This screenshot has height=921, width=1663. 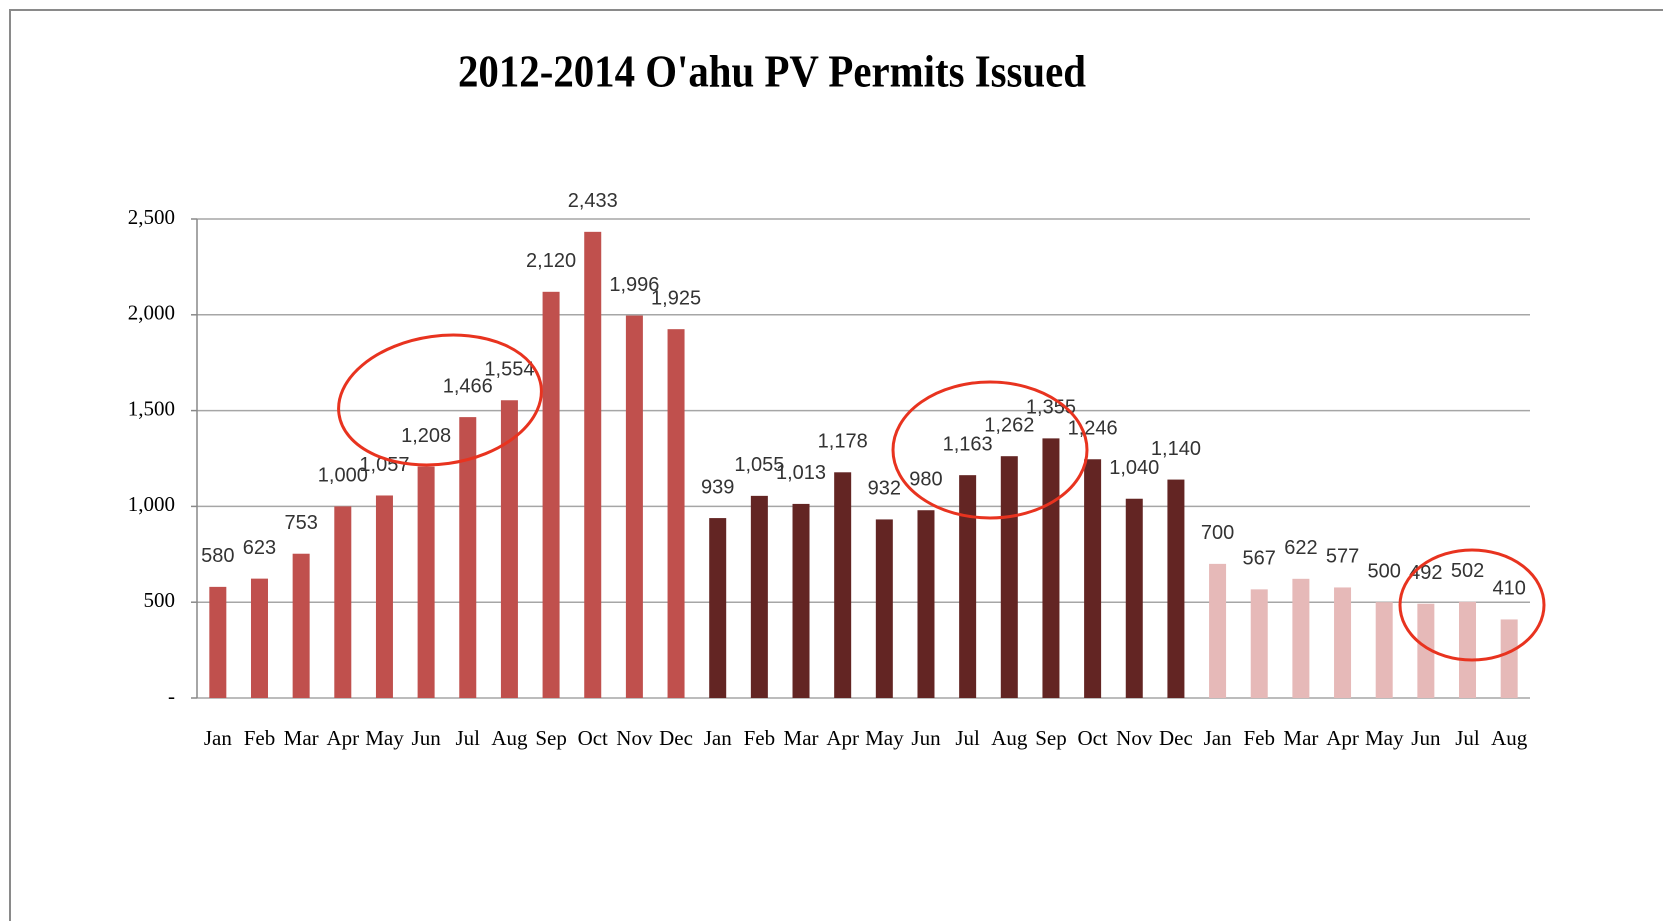 What do you see at coordinates (1051, 408) in the screenshot?
I see `data-label: 1,355` at bounding box center [1051, 408].